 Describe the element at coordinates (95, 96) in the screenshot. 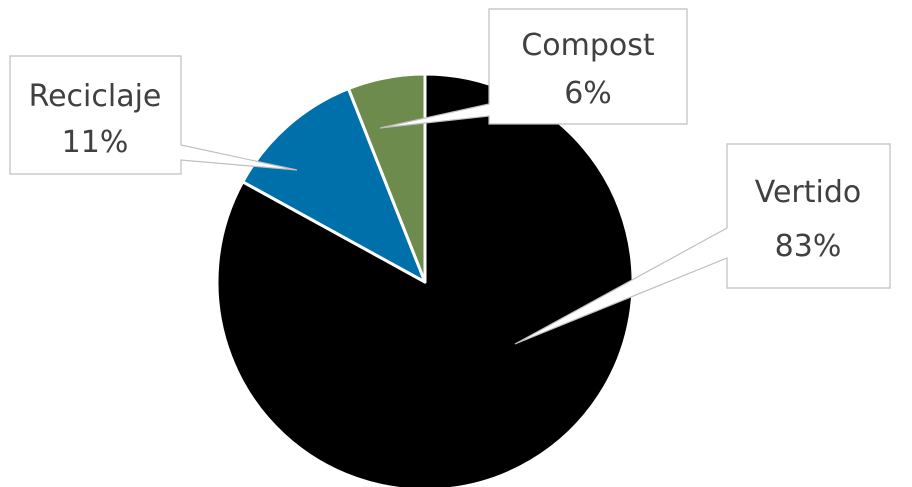

I see `data-label-reciclaje-category: Reciclaje` at that location.